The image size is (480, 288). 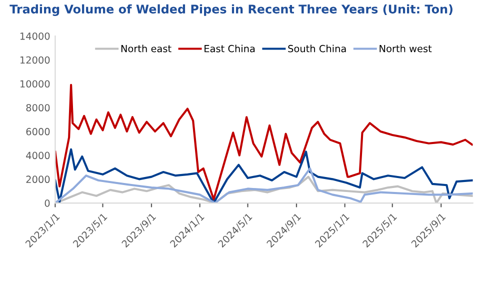 What do you see at coordinates (38, 108) in the screenshot?
I see `y-tick-label: 8000` at bounding box center [38, 108].